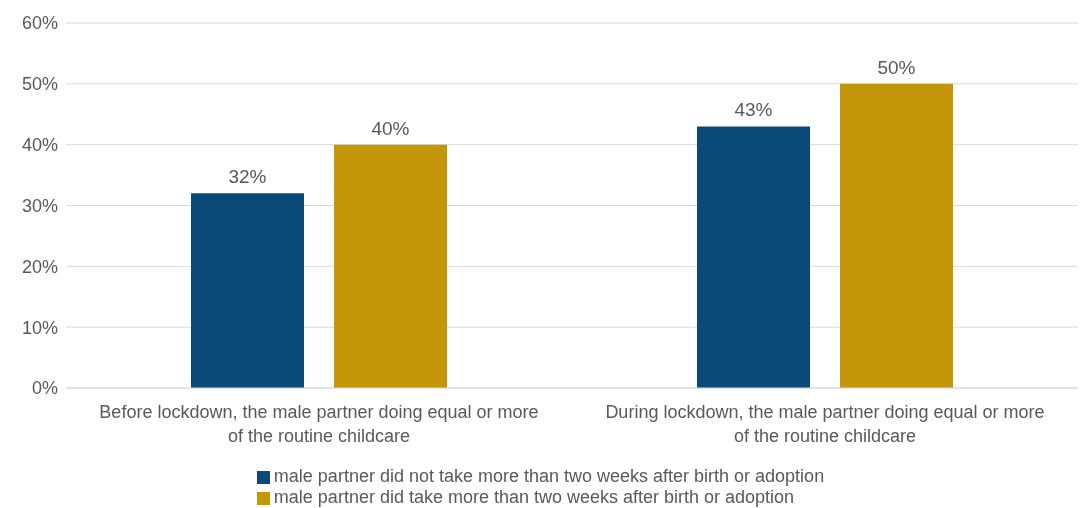  Describe the element at coordinates (39, 23) in the screenshot. I see `y-tick-label: 60%` at that location.